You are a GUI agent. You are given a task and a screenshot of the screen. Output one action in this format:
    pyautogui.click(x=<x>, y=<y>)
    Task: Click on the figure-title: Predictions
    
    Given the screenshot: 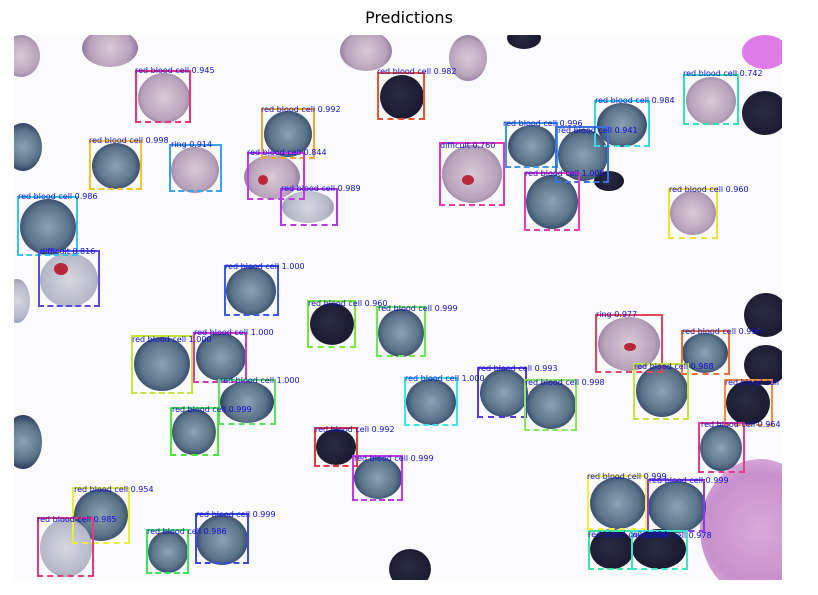 What is the action you would take?
    pyautogui.click(x=409, y=17)
    